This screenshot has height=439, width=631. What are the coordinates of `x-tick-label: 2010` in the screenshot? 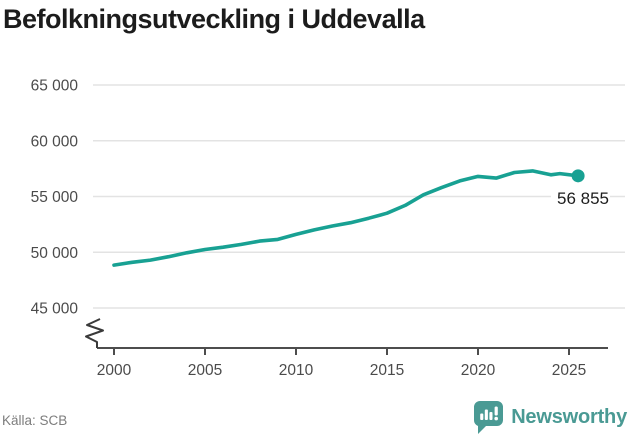 It's located at (296, 370).